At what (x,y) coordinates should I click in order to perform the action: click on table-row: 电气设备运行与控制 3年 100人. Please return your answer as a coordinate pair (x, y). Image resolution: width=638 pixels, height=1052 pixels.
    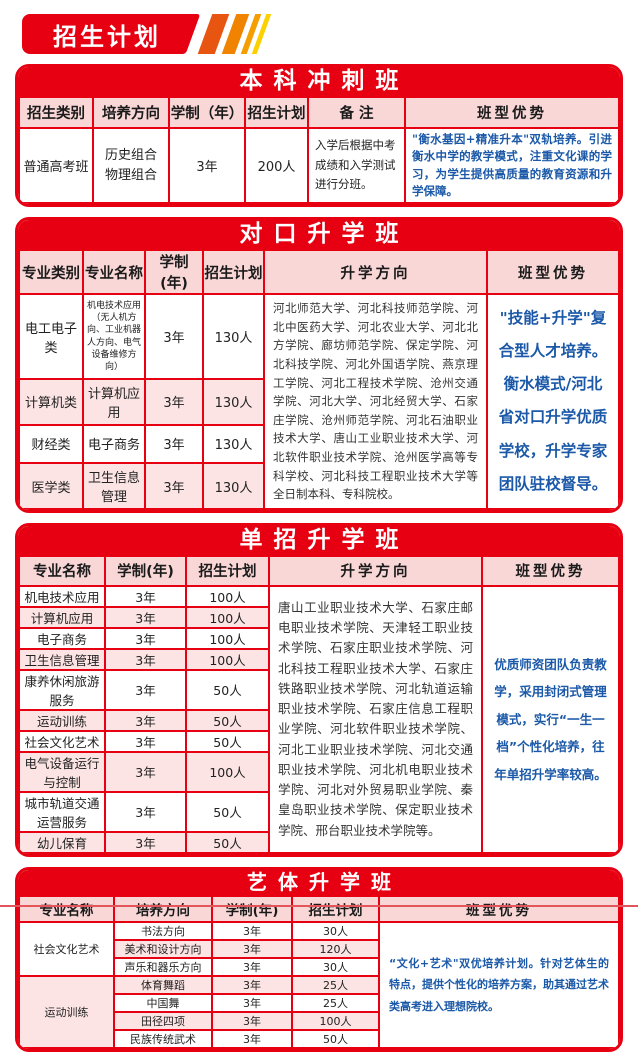
    Looking at the image, I should click on (318, 771).